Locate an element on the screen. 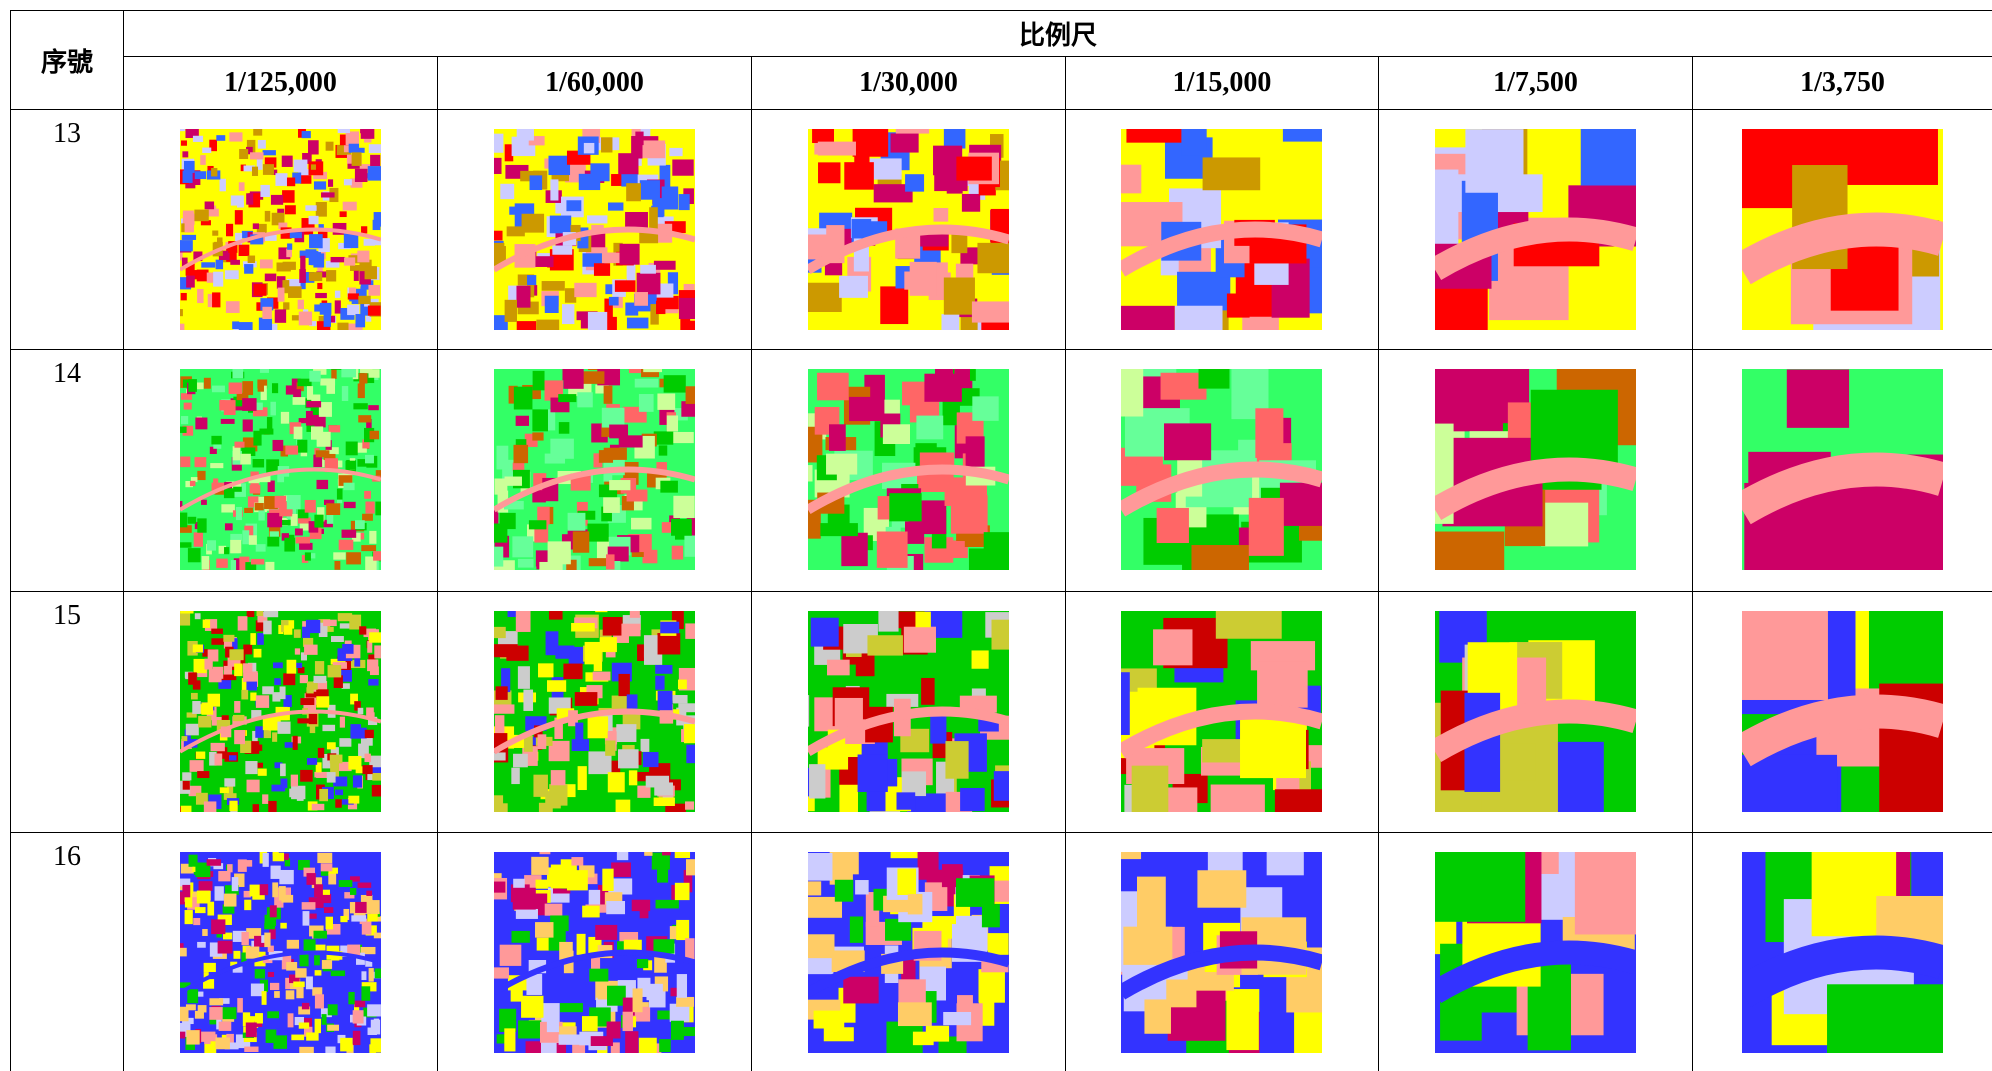  scale-column-header: 1/30,000 is located at coordinates (908, 82).